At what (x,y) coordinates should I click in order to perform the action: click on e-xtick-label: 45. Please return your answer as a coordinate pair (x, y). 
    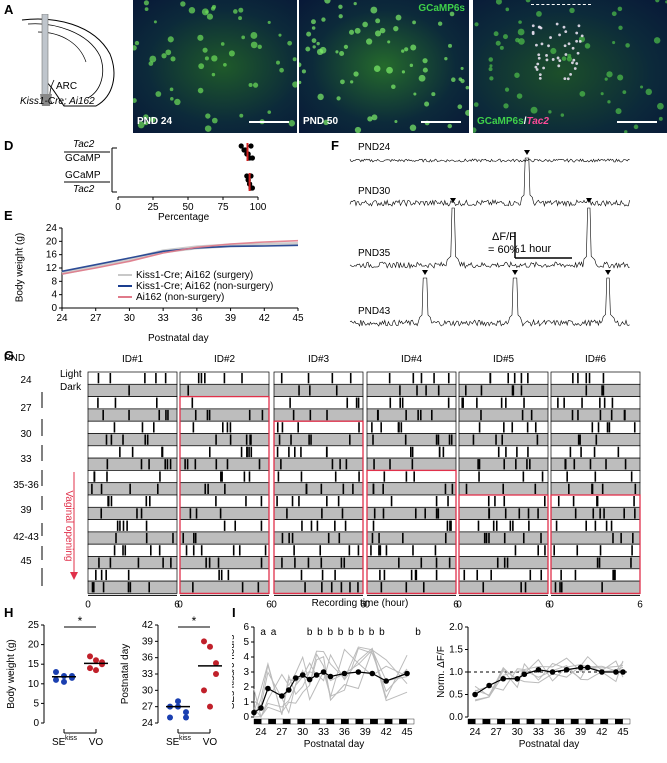
    Looking at the image, I should click on (298, 318).